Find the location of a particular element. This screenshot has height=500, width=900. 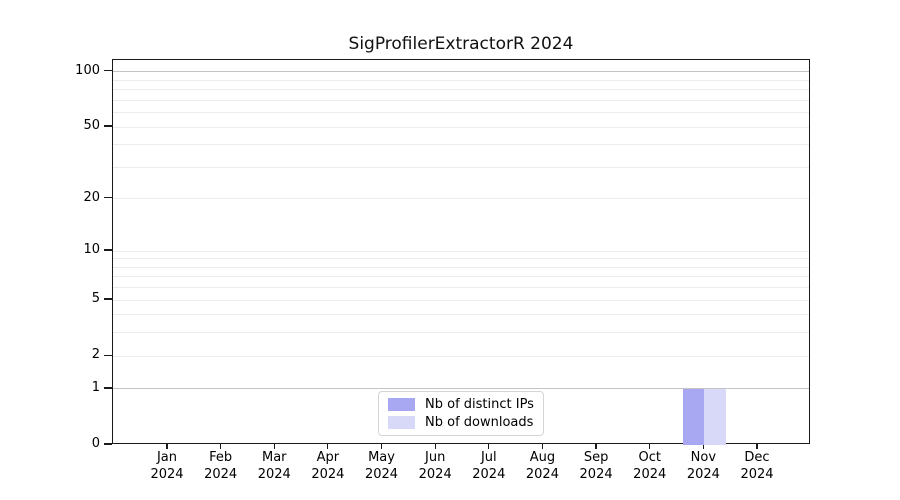

y-tick-label: 100 is located at coordinates (87, 70).